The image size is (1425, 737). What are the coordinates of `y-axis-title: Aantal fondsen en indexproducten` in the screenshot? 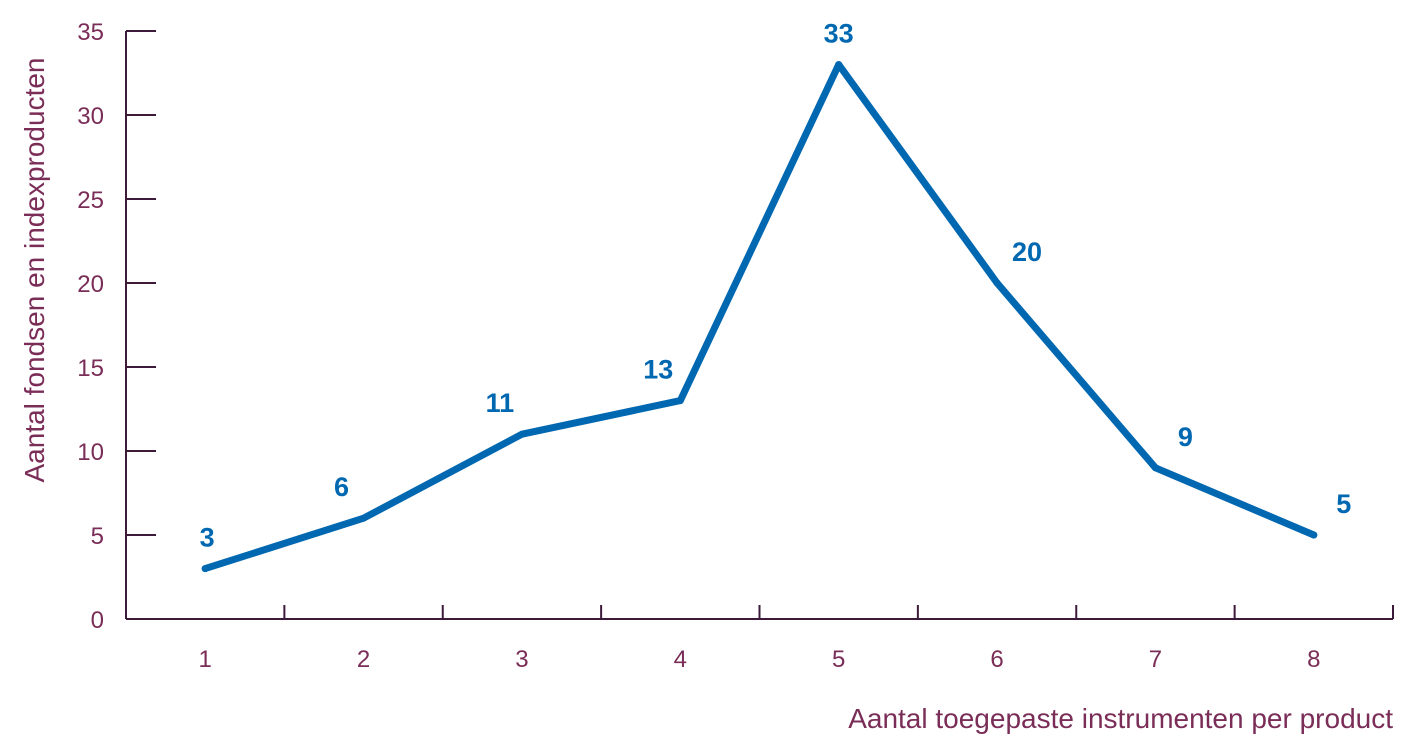 It's located at (34, 270).